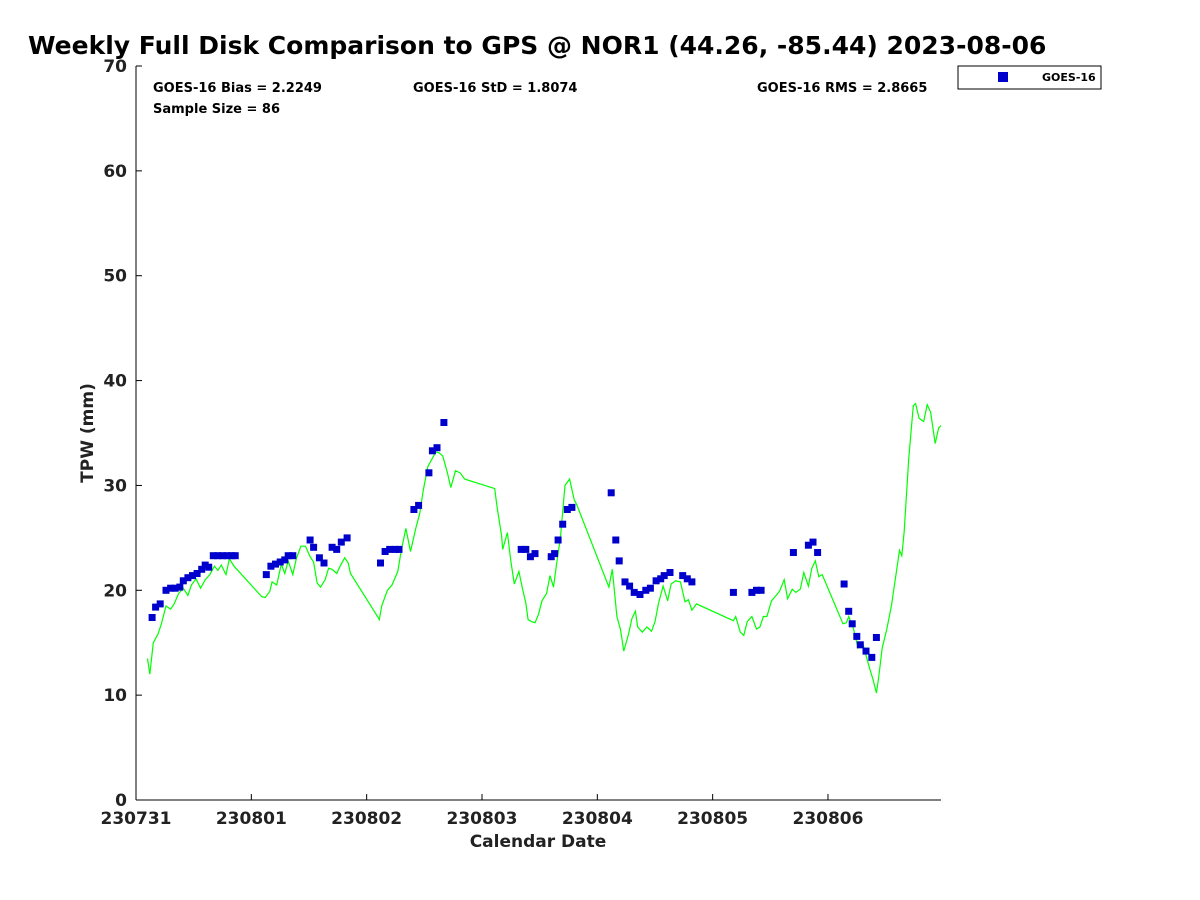 This screenshot has width=1200, height=900. What do you see at coordinates (115, 67) in the screenshot?
I see `y-tick-label: 70` at bounding box center [115, 67].